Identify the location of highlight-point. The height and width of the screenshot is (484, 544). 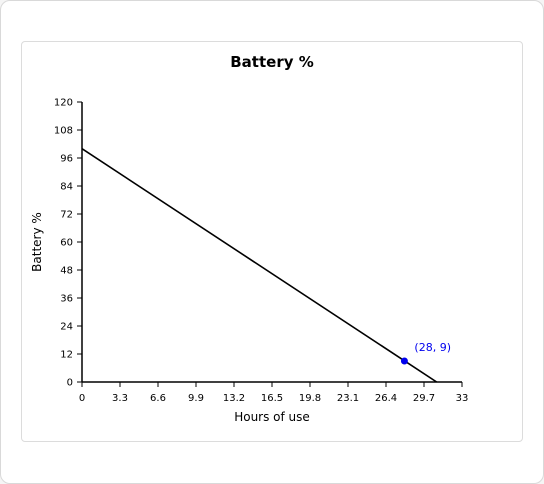
(404, 361).